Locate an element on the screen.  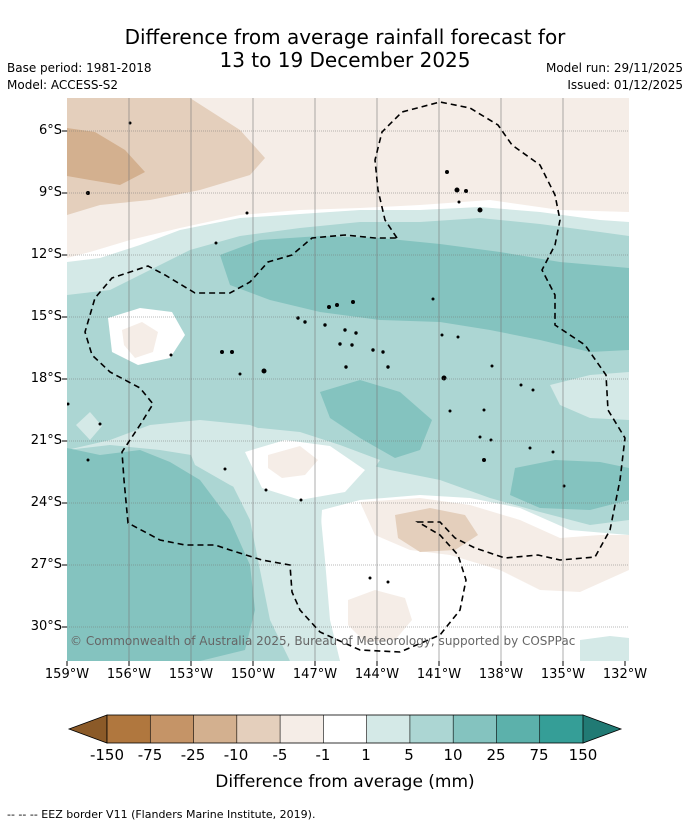
wet-light-south is located at coordinates (302, 584).